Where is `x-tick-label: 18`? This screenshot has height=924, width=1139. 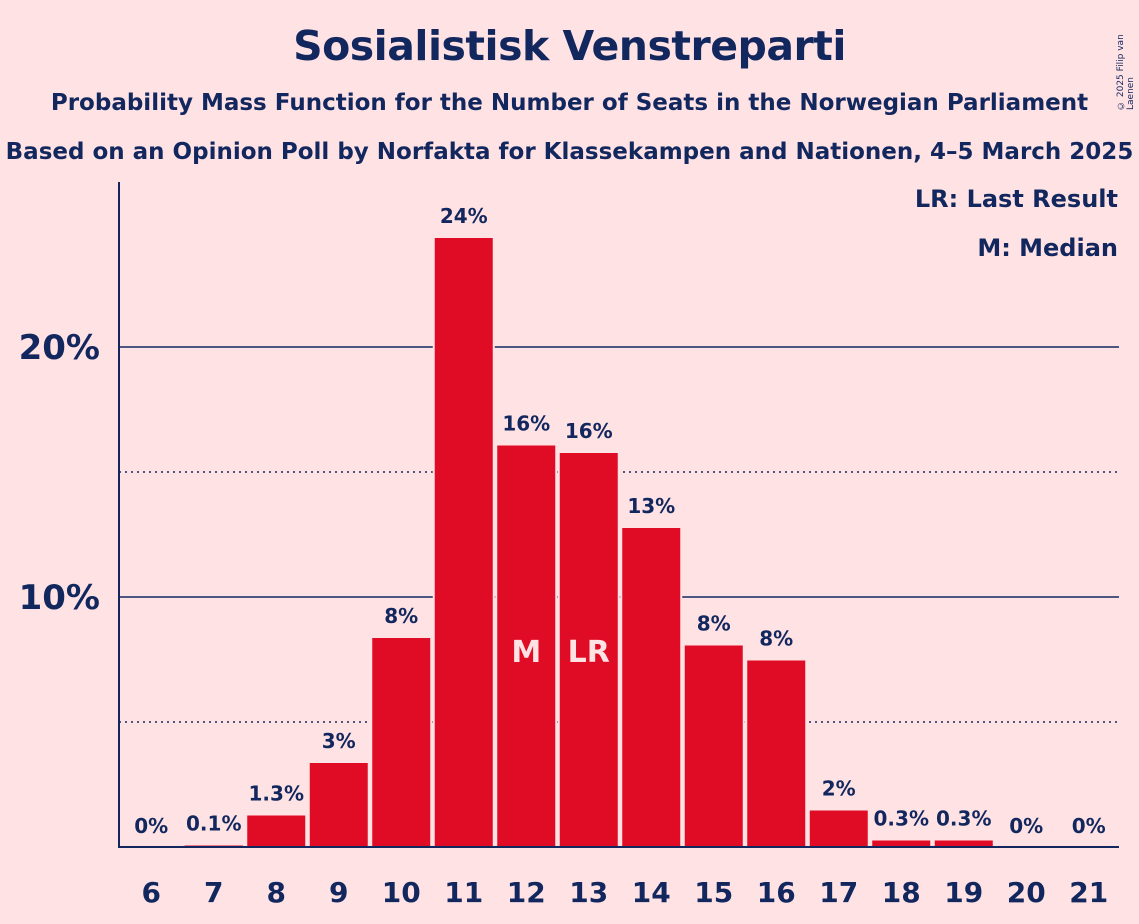
x-tick-label: 18 is located at coordinates (901, 892).